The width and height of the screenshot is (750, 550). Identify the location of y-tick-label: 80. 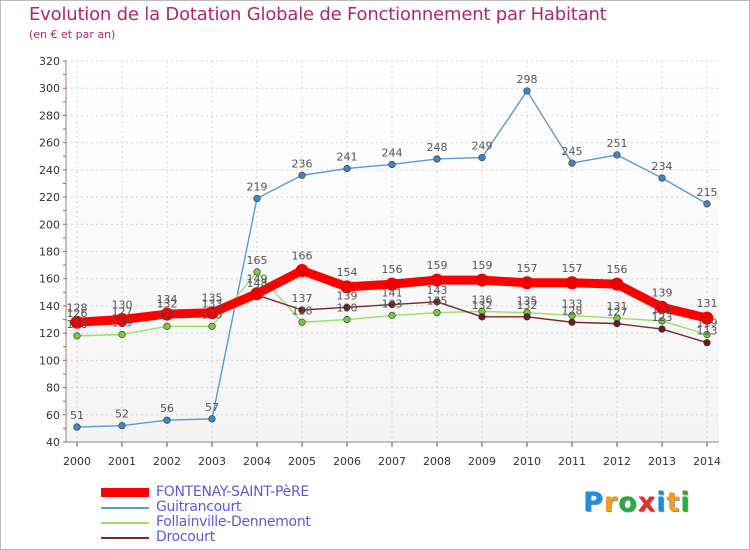
(53, 388).